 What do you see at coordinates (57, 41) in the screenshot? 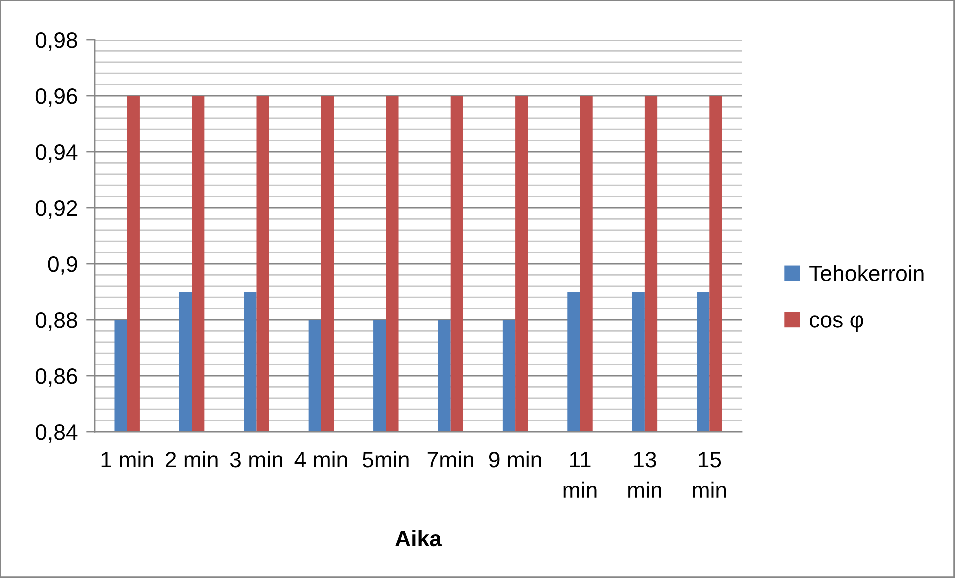
I see `y-tick-label: 0,98` at bounding box center [57, 41].